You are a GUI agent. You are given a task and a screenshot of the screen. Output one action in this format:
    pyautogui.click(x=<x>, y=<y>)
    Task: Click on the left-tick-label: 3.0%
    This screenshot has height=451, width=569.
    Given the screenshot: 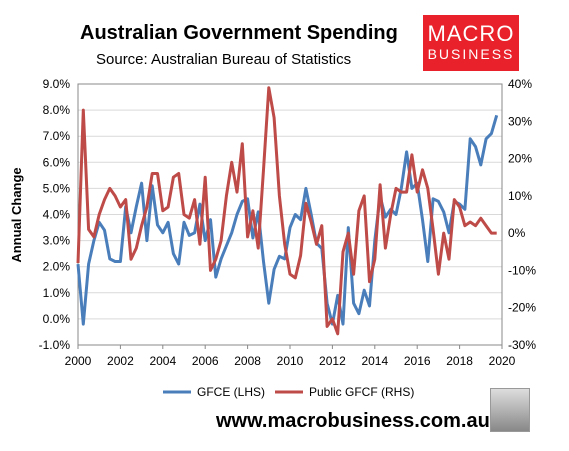 What is the action you would take?
    pyautogui.click(x=57, y=241)
    